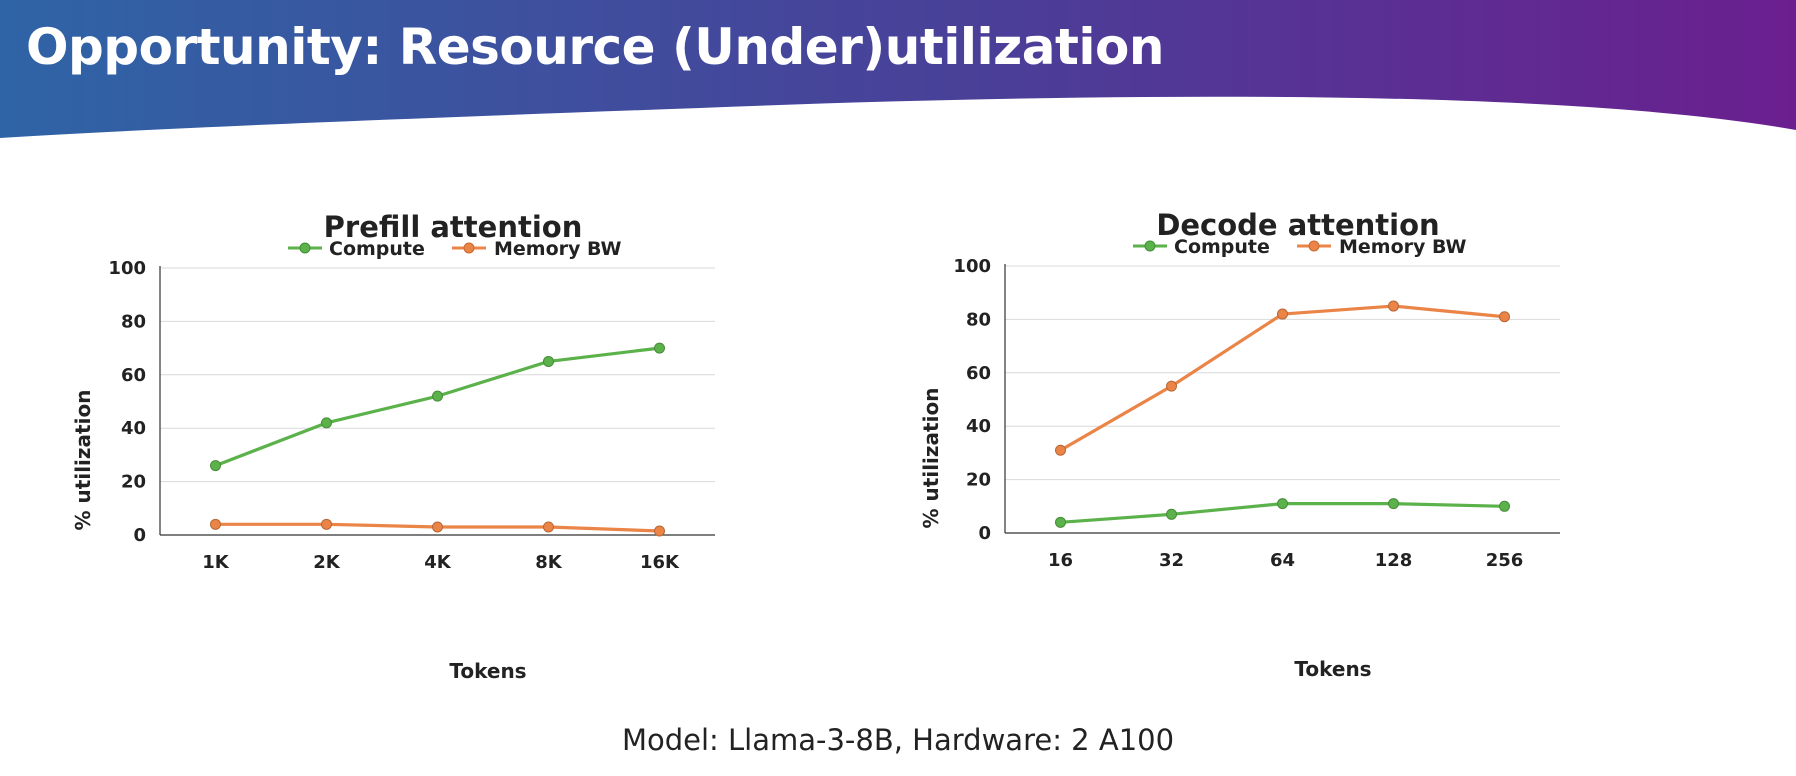 Image resolution: width=1796 pixels, height=776 pixels. I want to click on chart-title: Prefill attention, so click(453, 227).